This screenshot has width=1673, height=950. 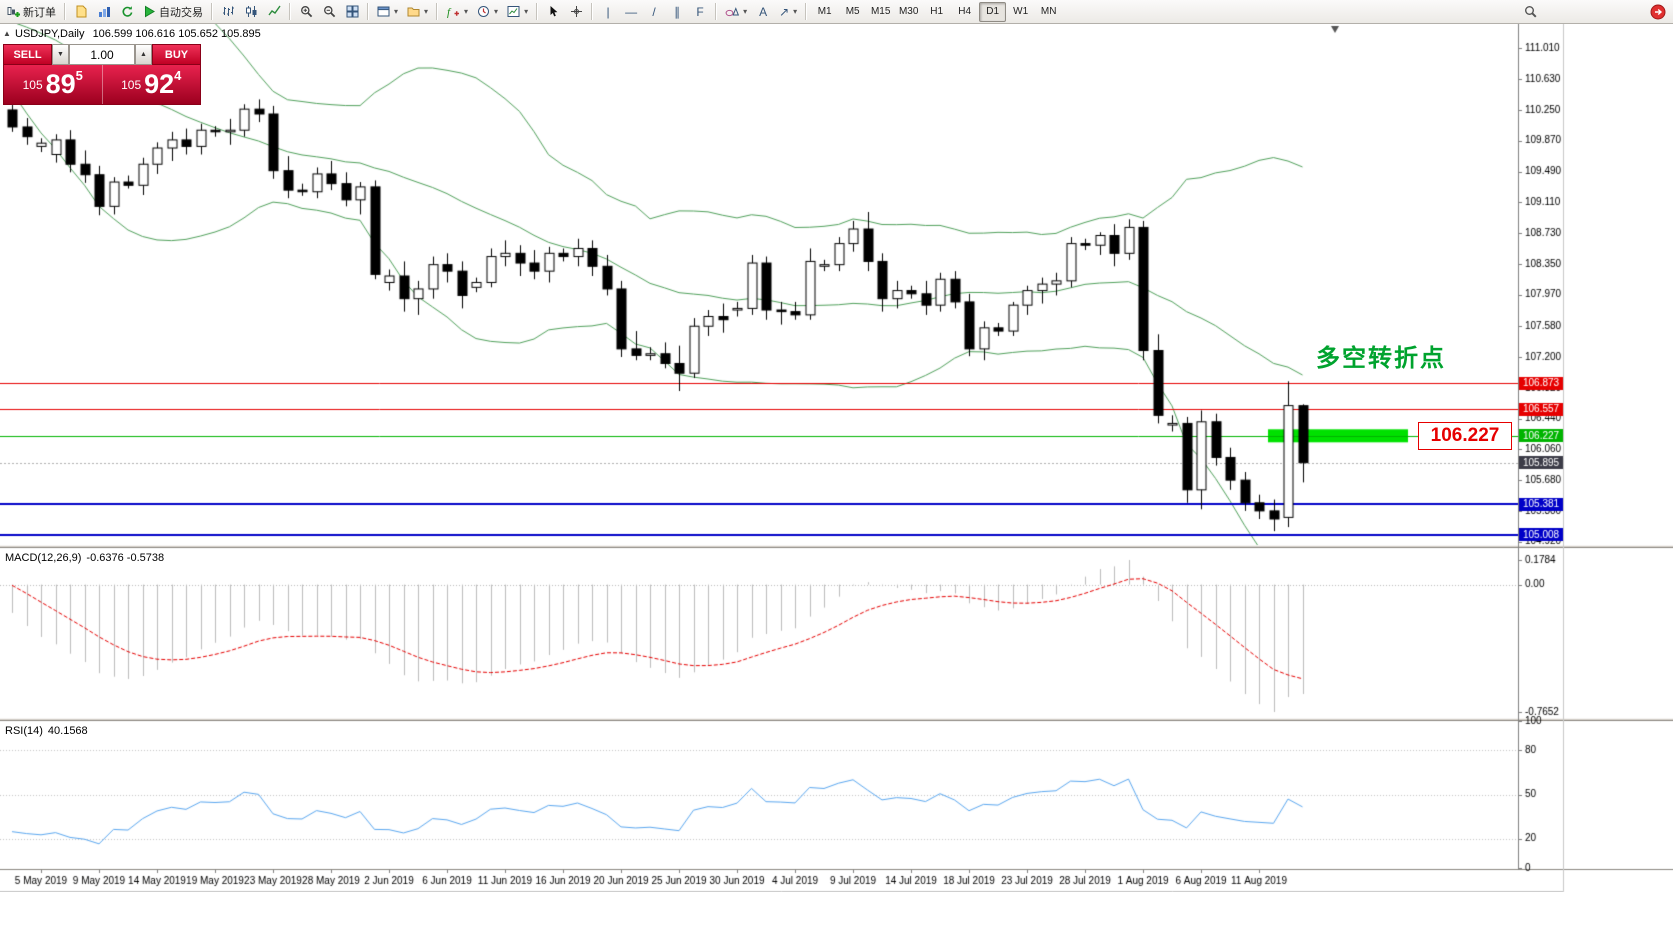 What do you see at coordinates (131, 84) in the screenshot?
I see `buy-price-figure: 105` at bounding box center [131, 84].